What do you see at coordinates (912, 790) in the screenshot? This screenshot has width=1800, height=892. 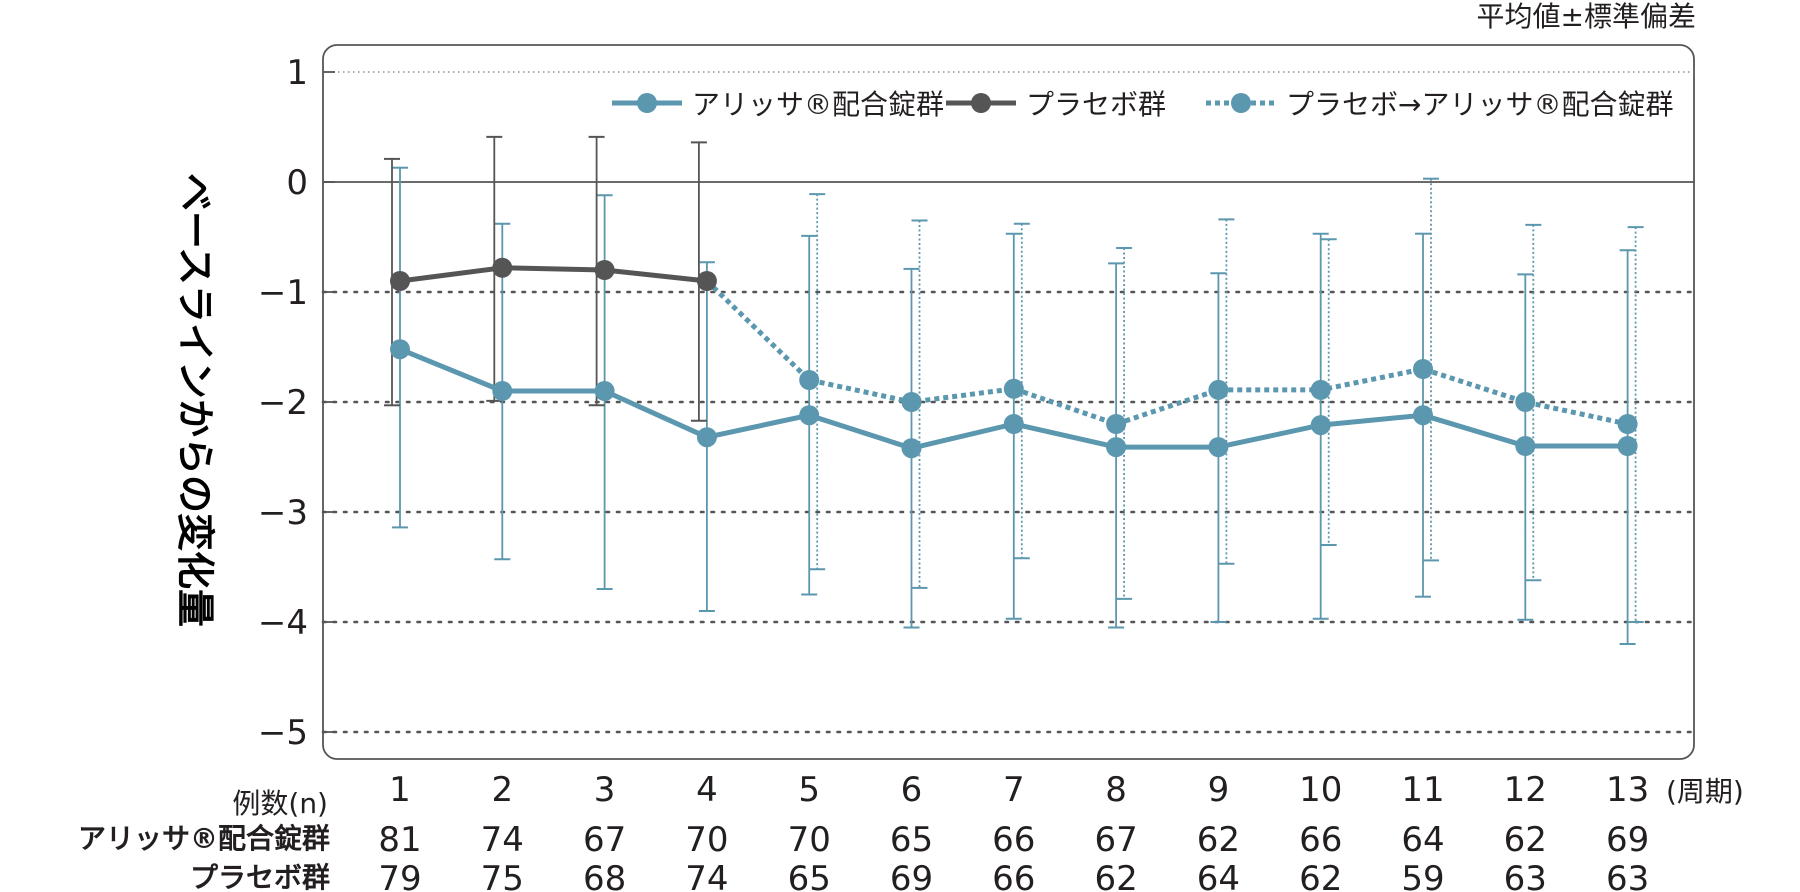 I see `x-tick-label: 6` at bounding box center [912, 790].